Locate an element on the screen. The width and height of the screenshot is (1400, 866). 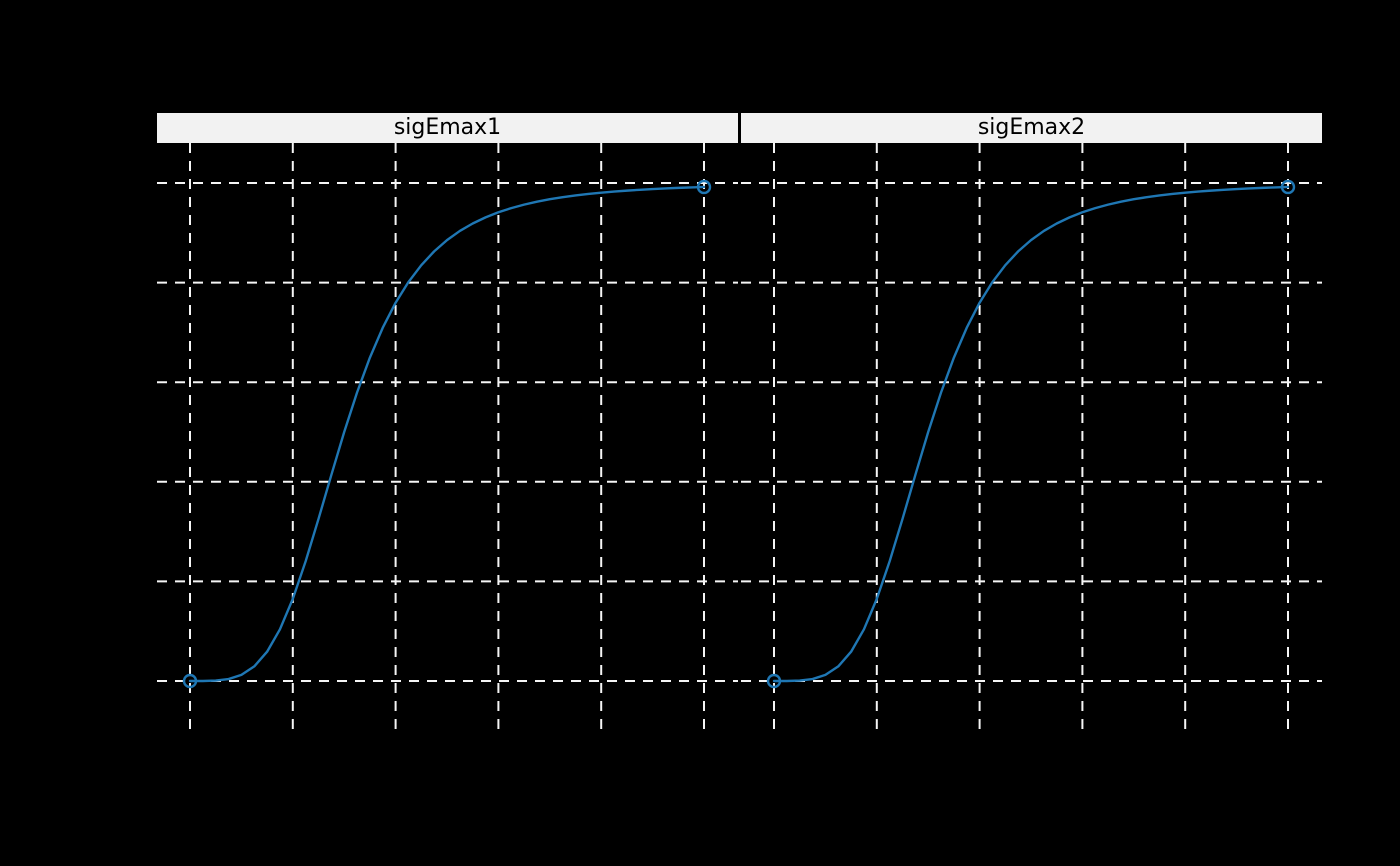
facet-strip-sigemax1: sigEmax1 is located at coordinates (447, 128).